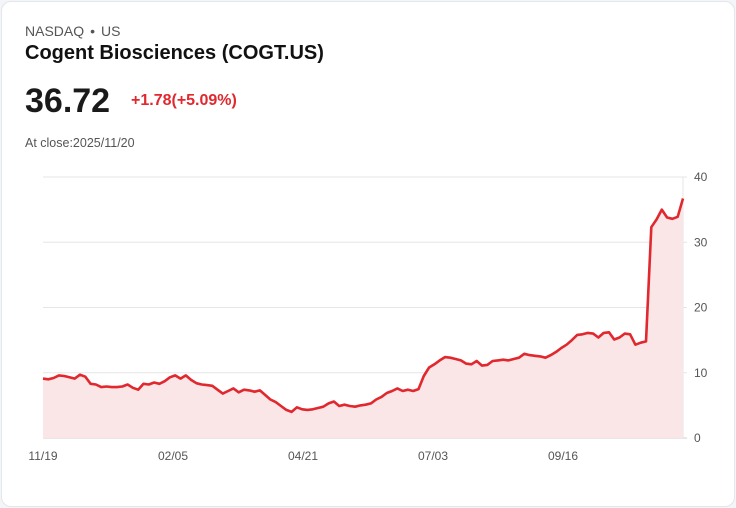 Image resolution: width=736 pixels, height=508 pixels. Describe the element at coordinates (563, 456) in the screenshot. I see `x-tick-label: 09/16` at that location.